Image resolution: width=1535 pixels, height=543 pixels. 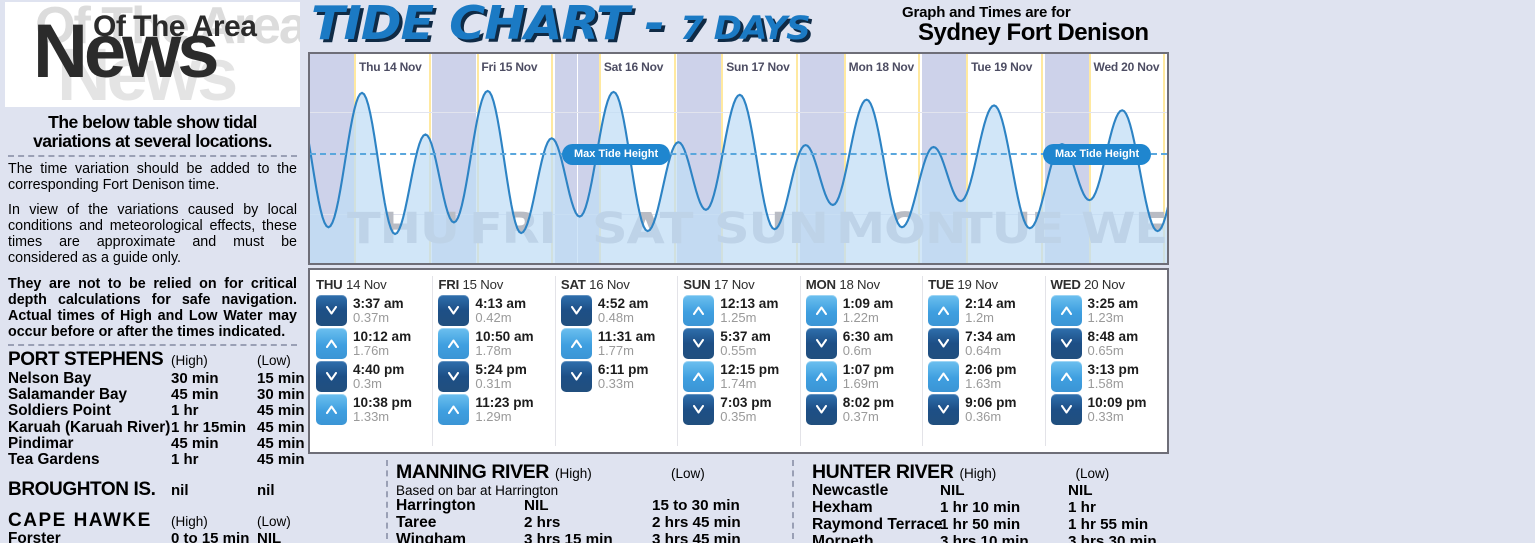 What do you see at coordinates (180, 490) in the screenshot?
I see `high-value: nil` at bounding box center [180, 490].